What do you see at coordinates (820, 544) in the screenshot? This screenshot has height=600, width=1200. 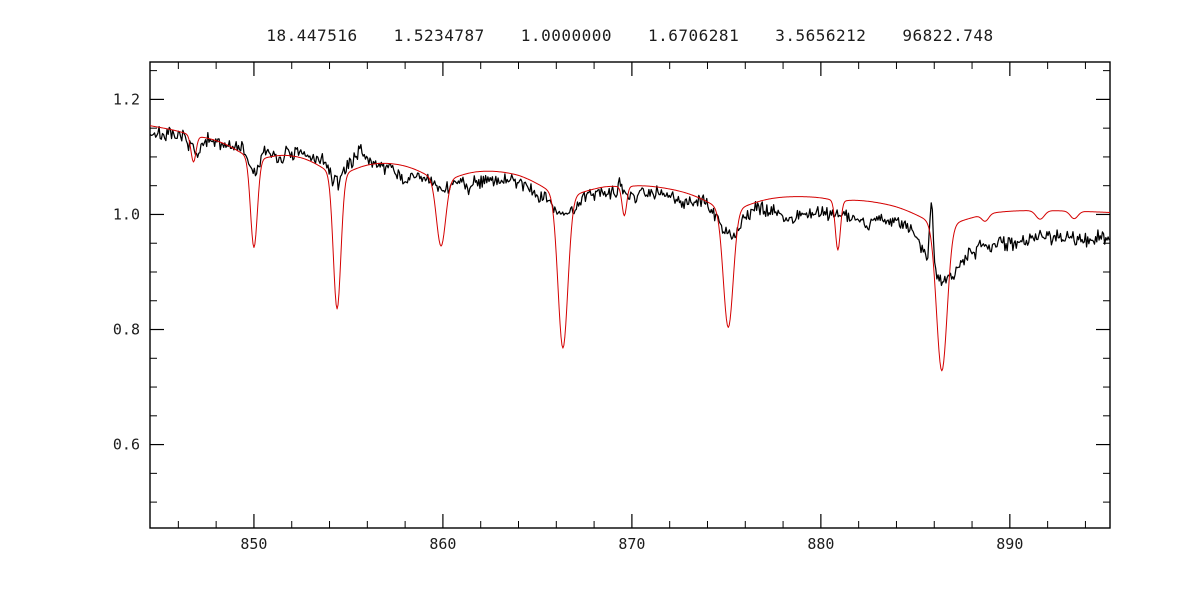 I see `x-tick-label: 880` at bounding box center [820, 544].